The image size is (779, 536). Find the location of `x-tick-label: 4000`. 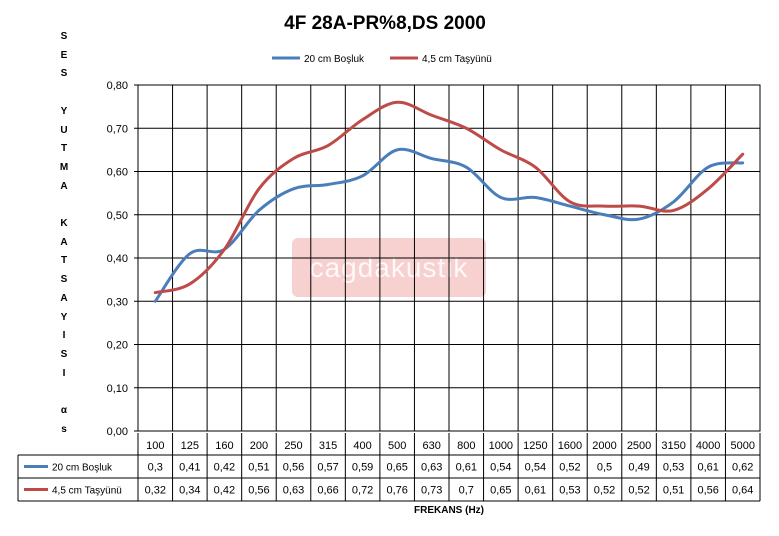

x-tick-label: 4000 is located at coordinates (708, 446).